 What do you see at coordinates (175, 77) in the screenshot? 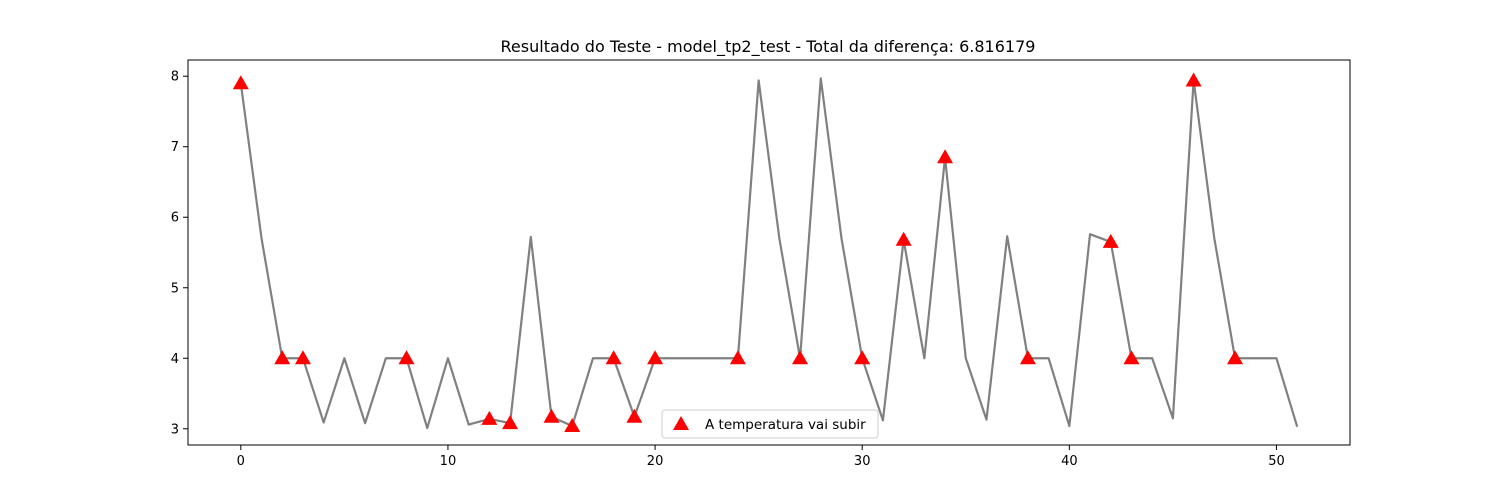
I see `y-tick-label: 8` at bounding box center [175, 77].